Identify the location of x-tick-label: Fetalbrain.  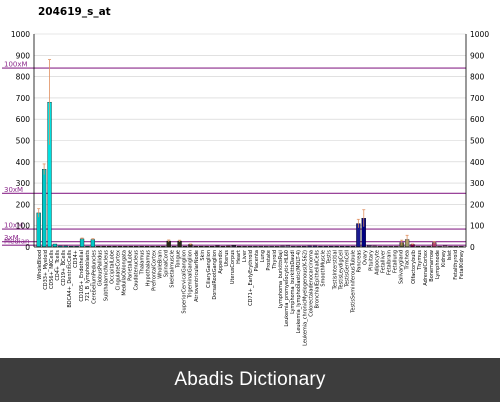
(390, 262).